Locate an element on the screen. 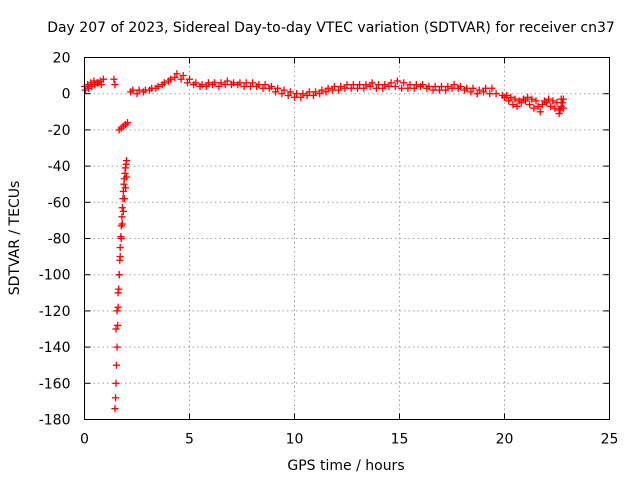 The height and width of the screenshot is (480, 640). y-tick-label: -160 is located at coordinates (55, 384).